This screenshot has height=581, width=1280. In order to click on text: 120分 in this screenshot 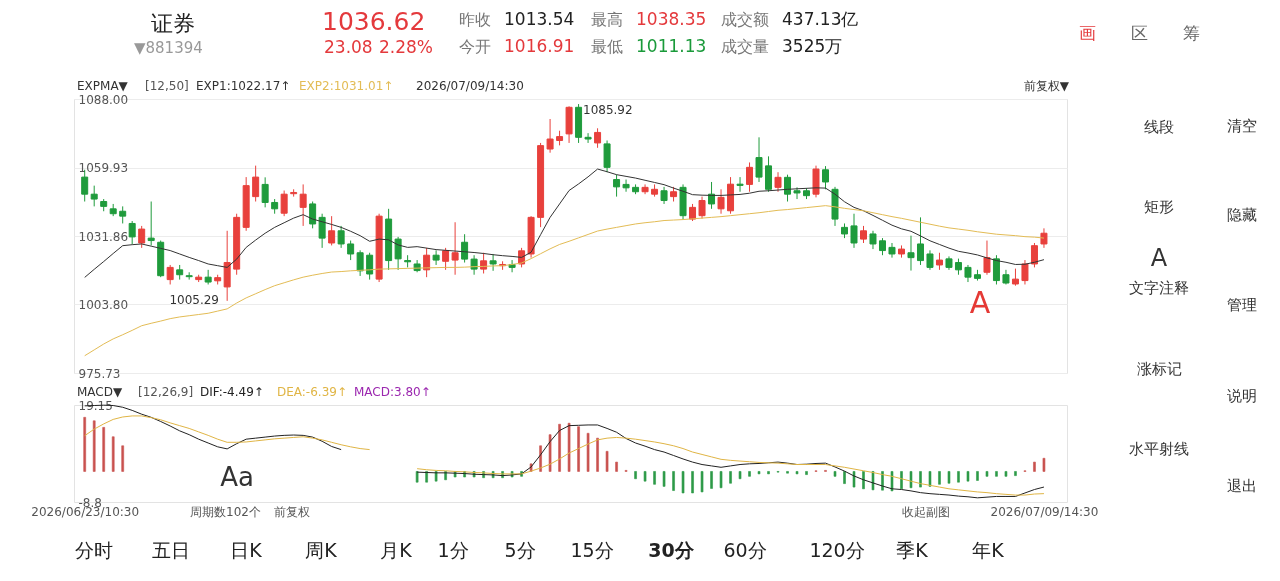, I will do `click(837, 550)`.